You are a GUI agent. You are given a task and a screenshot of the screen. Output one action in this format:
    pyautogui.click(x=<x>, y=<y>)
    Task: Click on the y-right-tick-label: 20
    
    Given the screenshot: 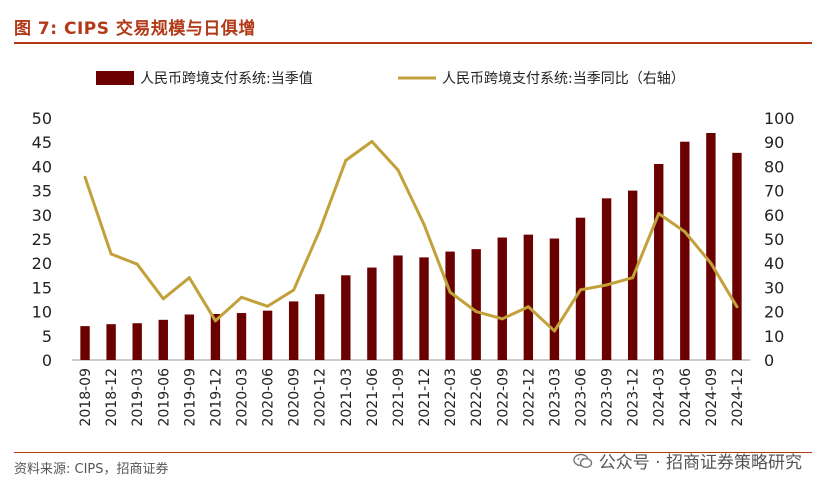 What is the action you would take?
    pyautogui.click(x=774, y=312)
    